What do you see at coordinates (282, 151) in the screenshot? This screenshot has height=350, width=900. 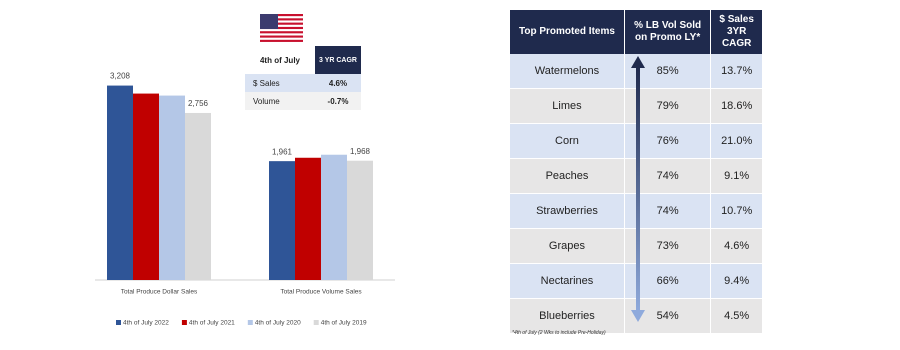 I see `data-label: 1,961` at bounding box center [282, 151].